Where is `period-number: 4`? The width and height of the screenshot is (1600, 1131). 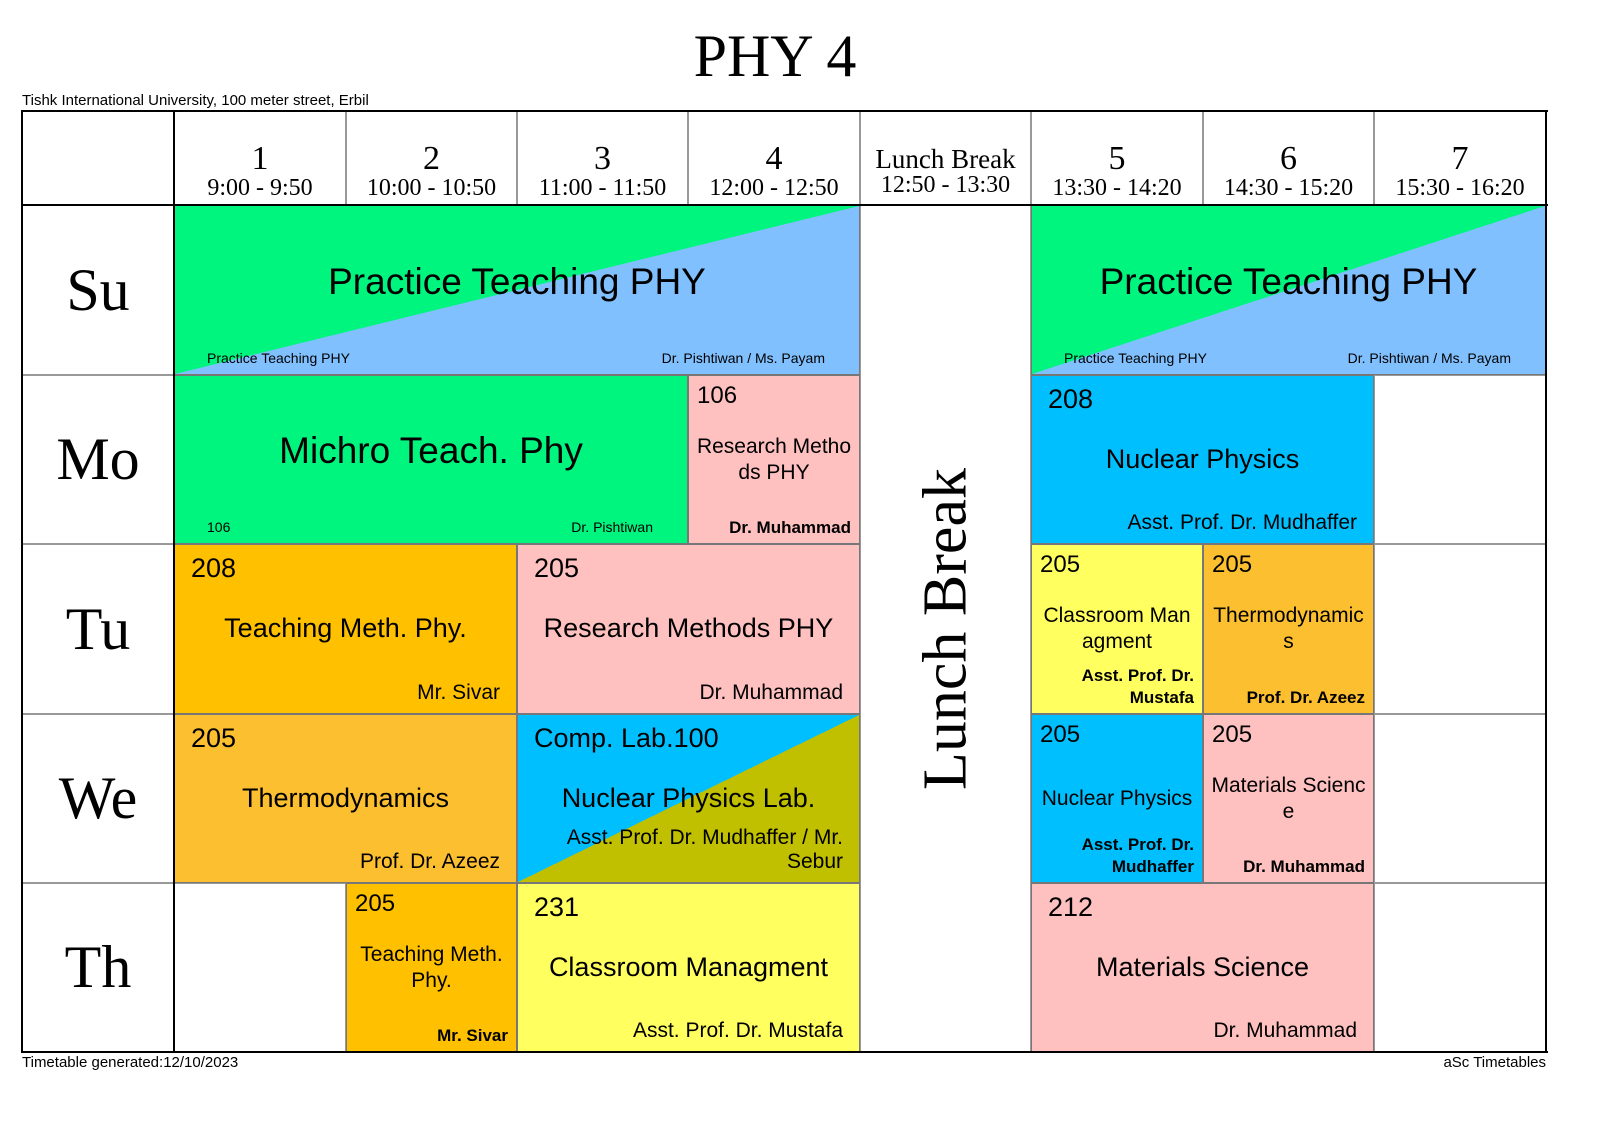 period-number: 4 is located at coordinates (774, 158).